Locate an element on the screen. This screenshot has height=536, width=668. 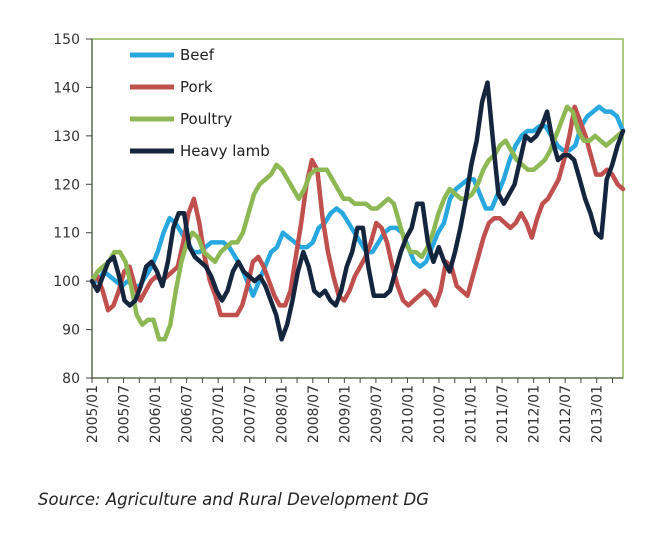
legend-label-heavy-lamb: Heavy lamb is located at coordinates (225, 151).